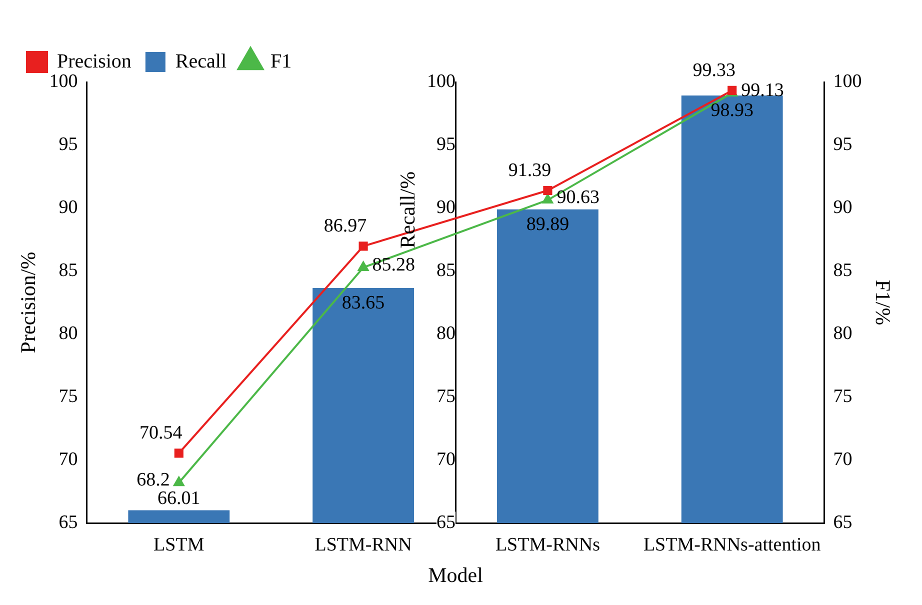 This screenshot has width=922, height=605. Describe the element at coordinates (548, 224) in the screenshot. I see `data-label: 89.89` at that location.